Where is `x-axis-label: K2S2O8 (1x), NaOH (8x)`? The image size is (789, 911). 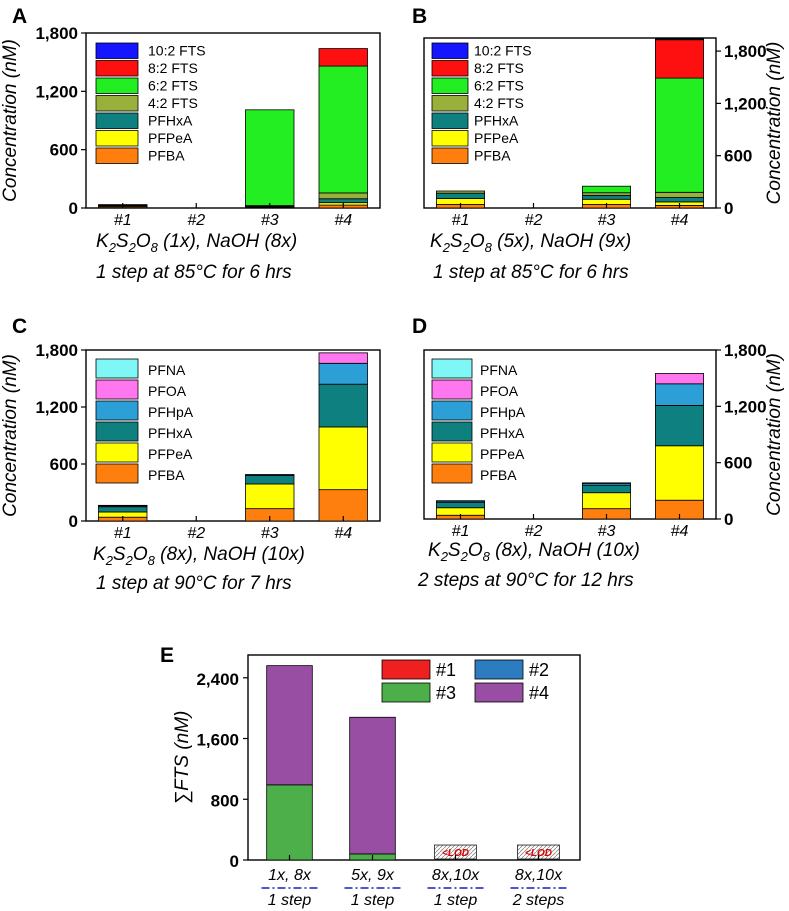
x-axis-label: K2S2O8 (1x), NaOH (8x) is located at coordinates (196, 243).